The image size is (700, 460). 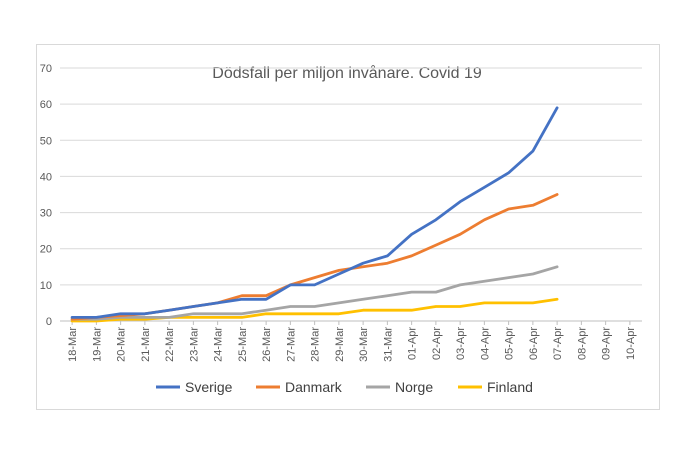 What do you see at coordinates (316, 344) in the screenshot?
I see `x-tick-label: 28-Mar` at bounding box center [316, 344].